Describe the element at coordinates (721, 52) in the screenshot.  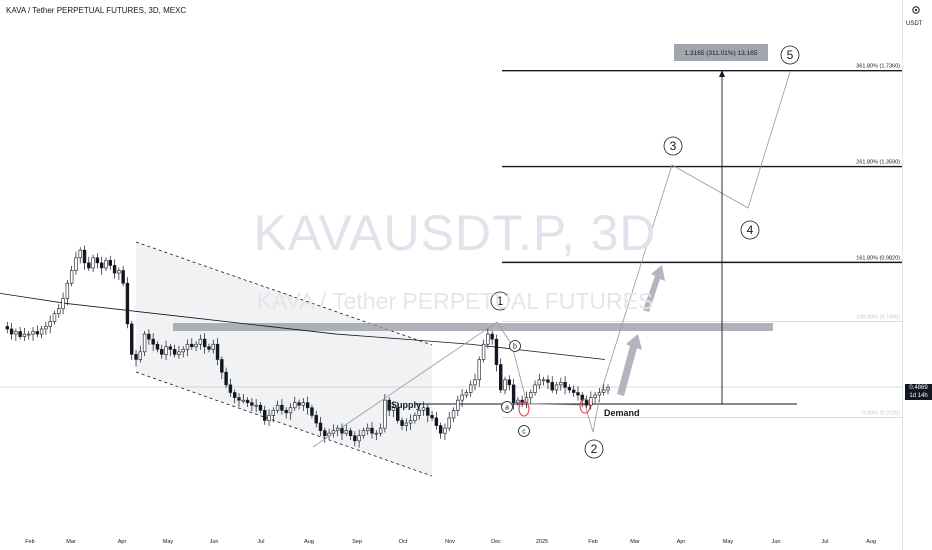
I see `measure-label-box` at that location.